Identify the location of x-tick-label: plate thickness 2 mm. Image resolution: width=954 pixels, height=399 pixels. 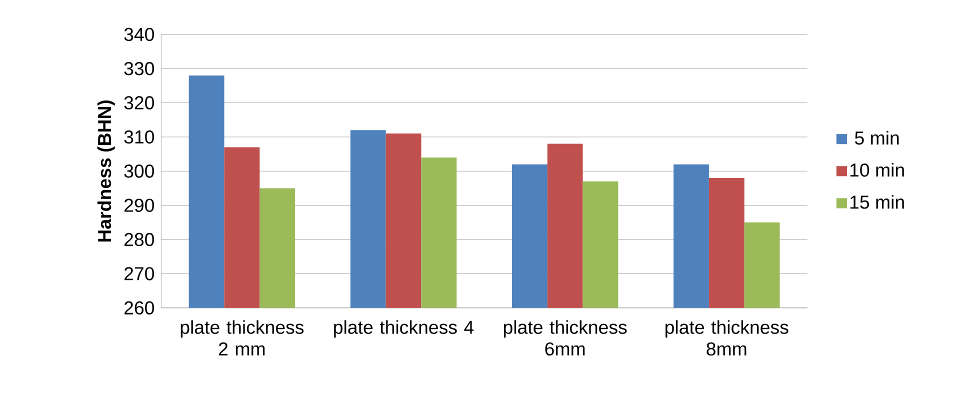
(242, 338).